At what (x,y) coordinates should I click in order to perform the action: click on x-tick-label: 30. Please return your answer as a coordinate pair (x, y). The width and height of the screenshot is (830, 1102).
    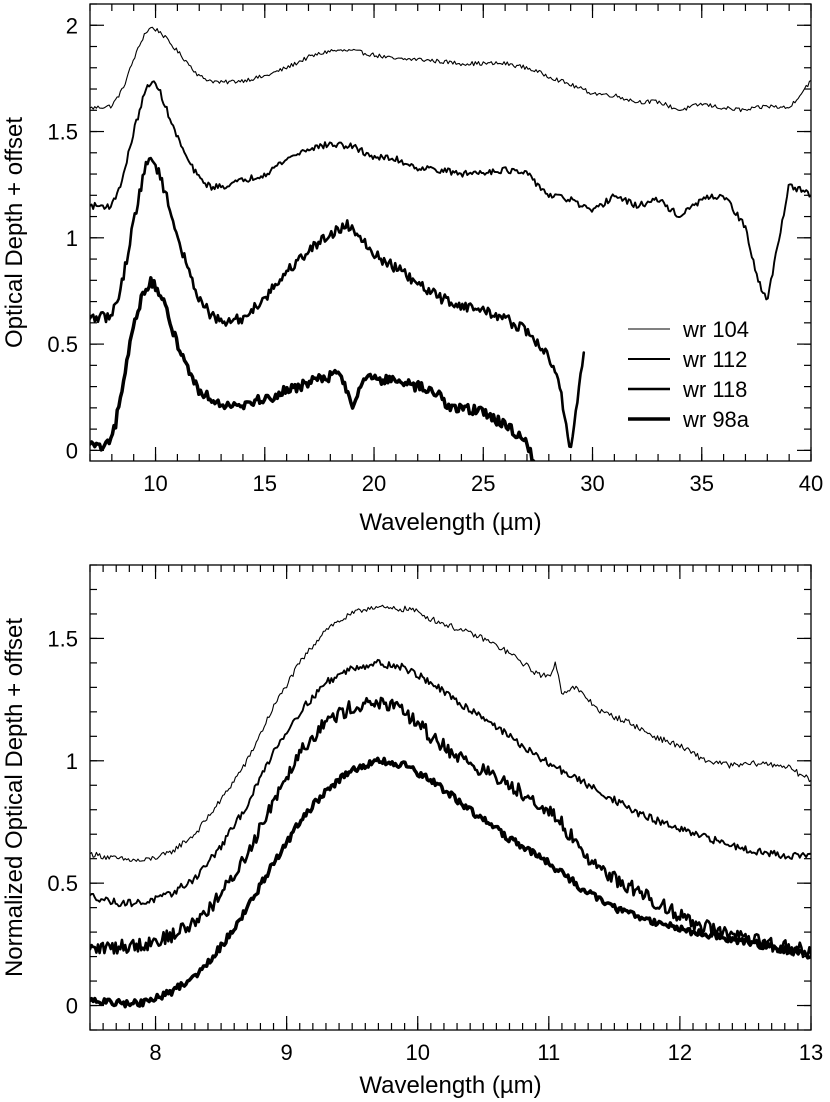
    Looking at the image, I should click on (592, 483).